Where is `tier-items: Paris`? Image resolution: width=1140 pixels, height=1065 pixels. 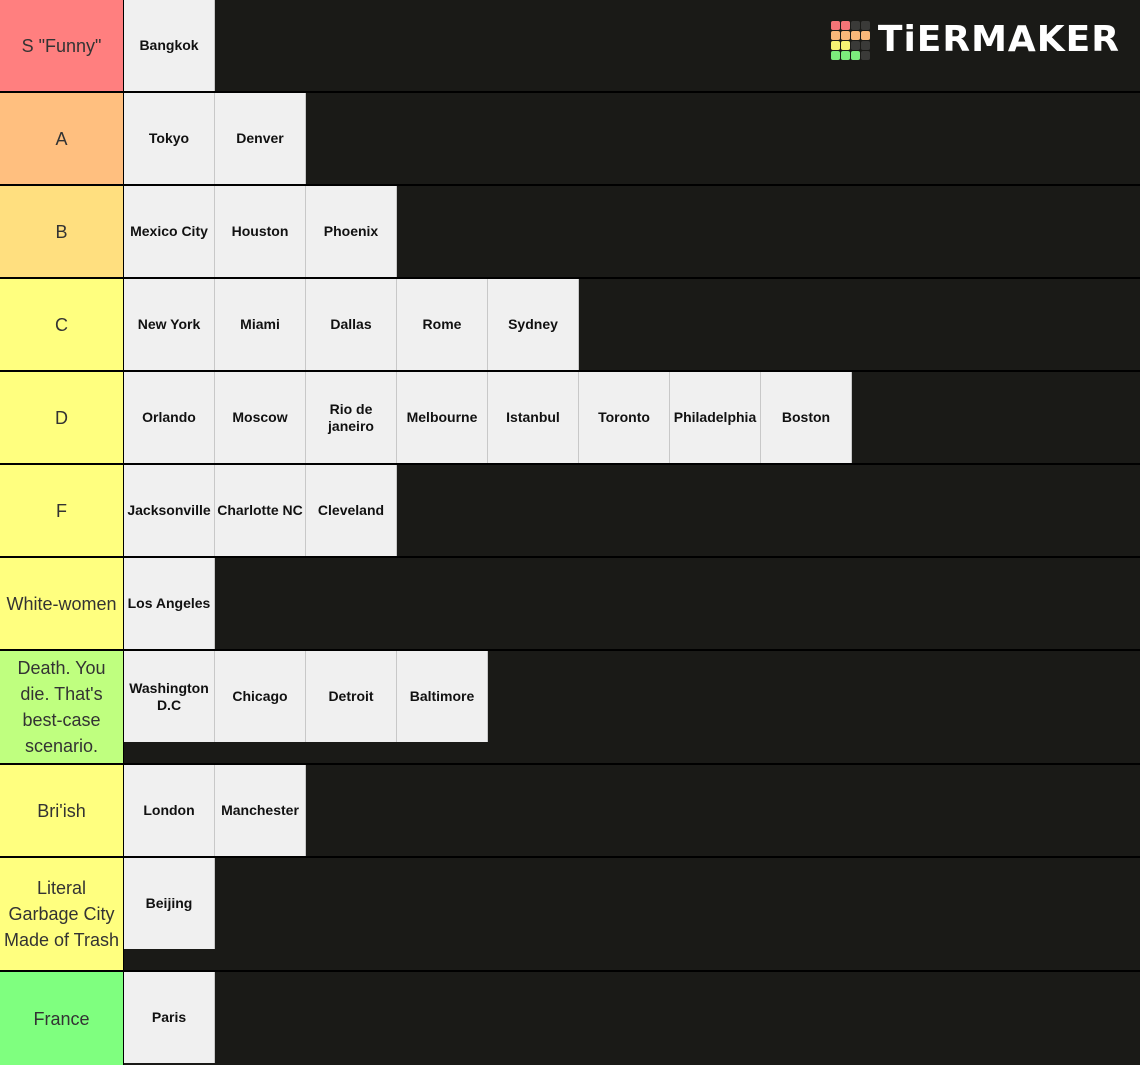
tier-items: Paris is located at coordinates (169, 1018).